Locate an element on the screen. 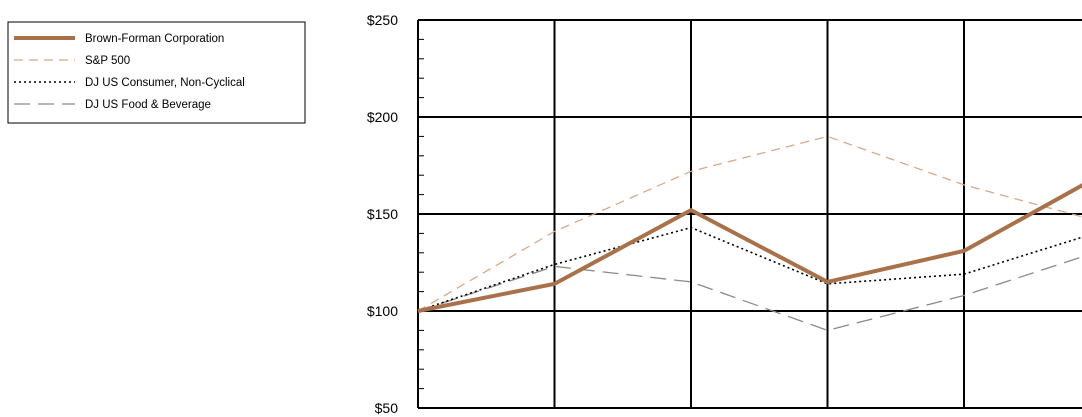 This screenshot has width=1082, height=417. legend-label: Brown-Forman Corporation is located at coordinates (154, 39).